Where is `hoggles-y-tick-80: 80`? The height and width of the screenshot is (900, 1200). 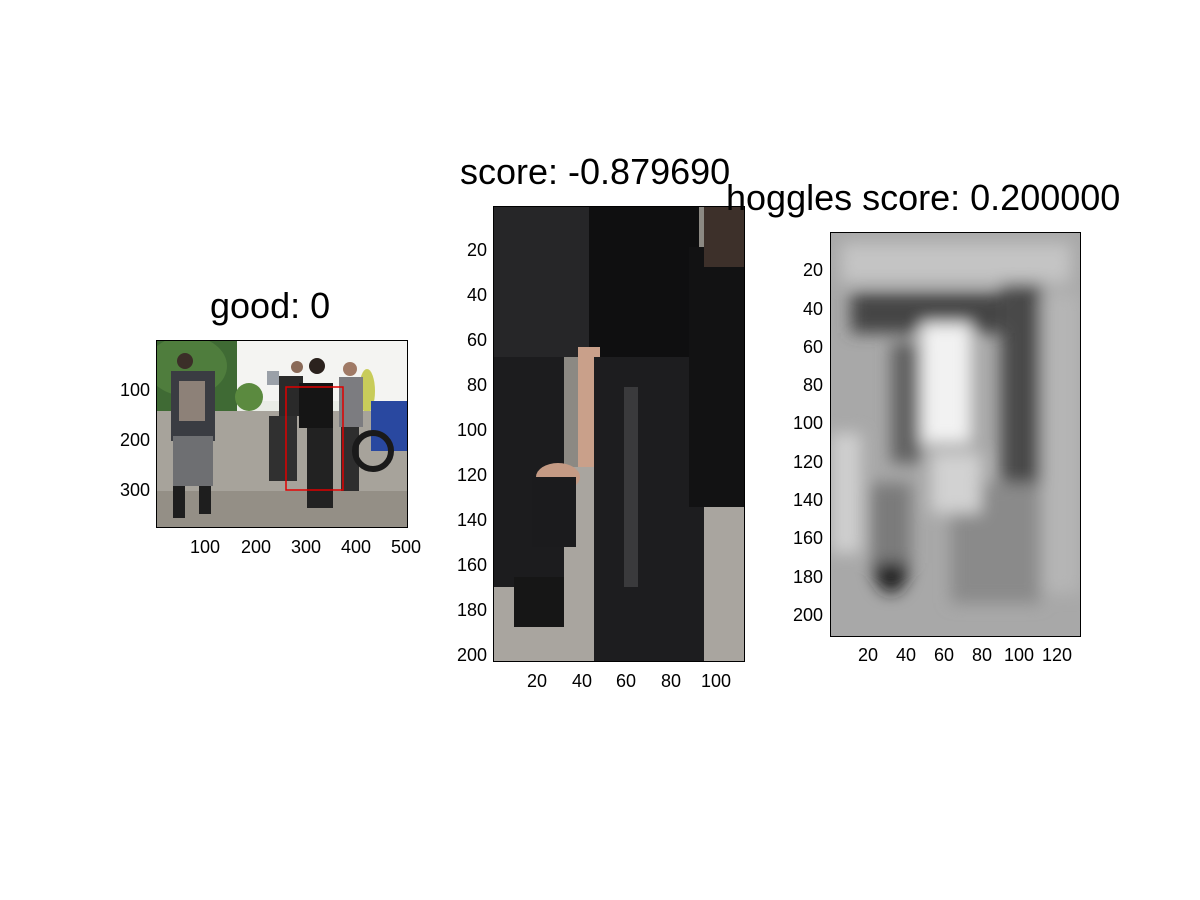 hoggles-y-tick-80: 80 is located at coordinates (812, 385).